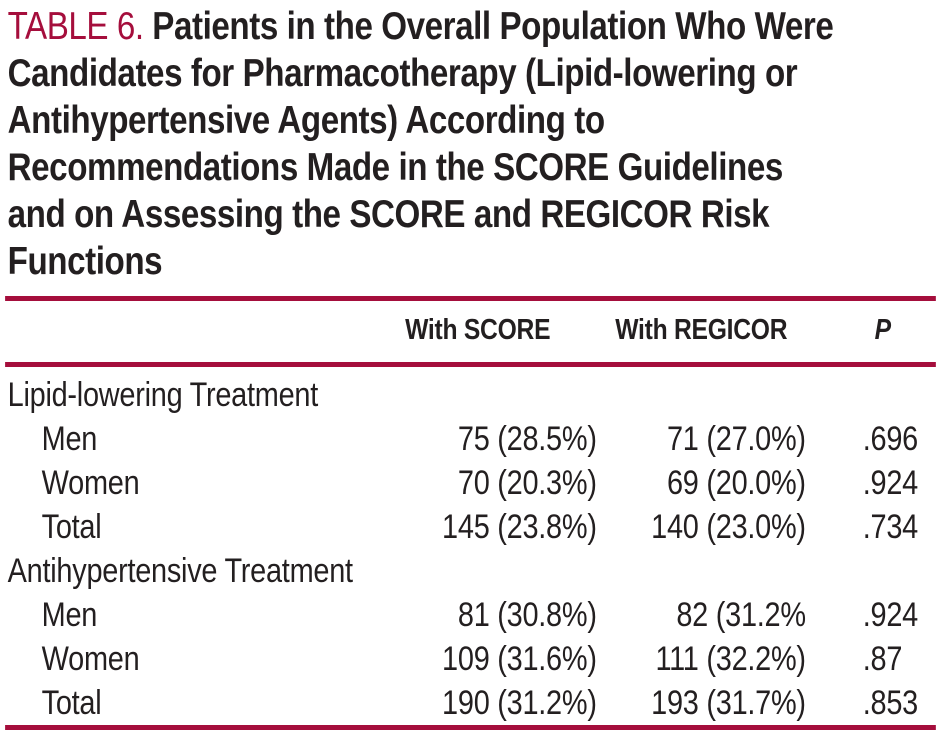  What do you see at coordinates (306, 120) in the screenshot?
I see `title-line: Antihypertensive Agents) According to` at bounding box center [306, 120].